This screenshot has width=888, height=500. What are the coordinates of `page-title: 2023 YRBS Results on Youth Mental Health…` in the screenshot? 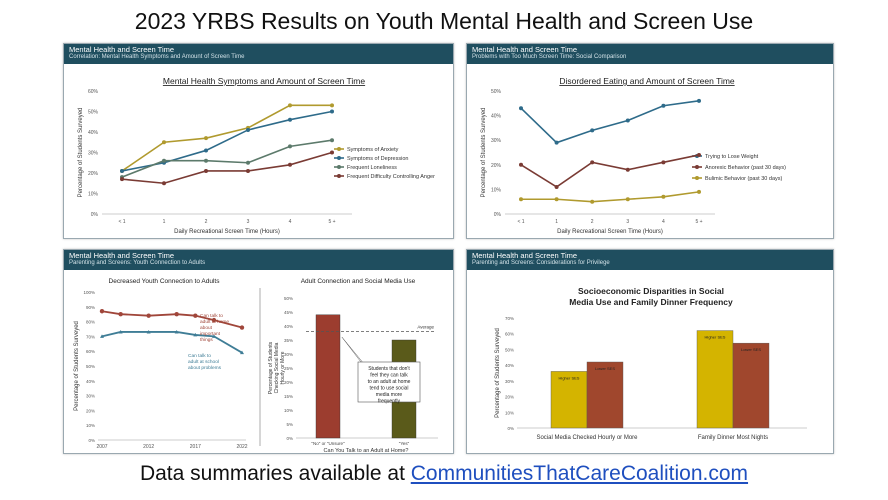 It's located at (444, 21).